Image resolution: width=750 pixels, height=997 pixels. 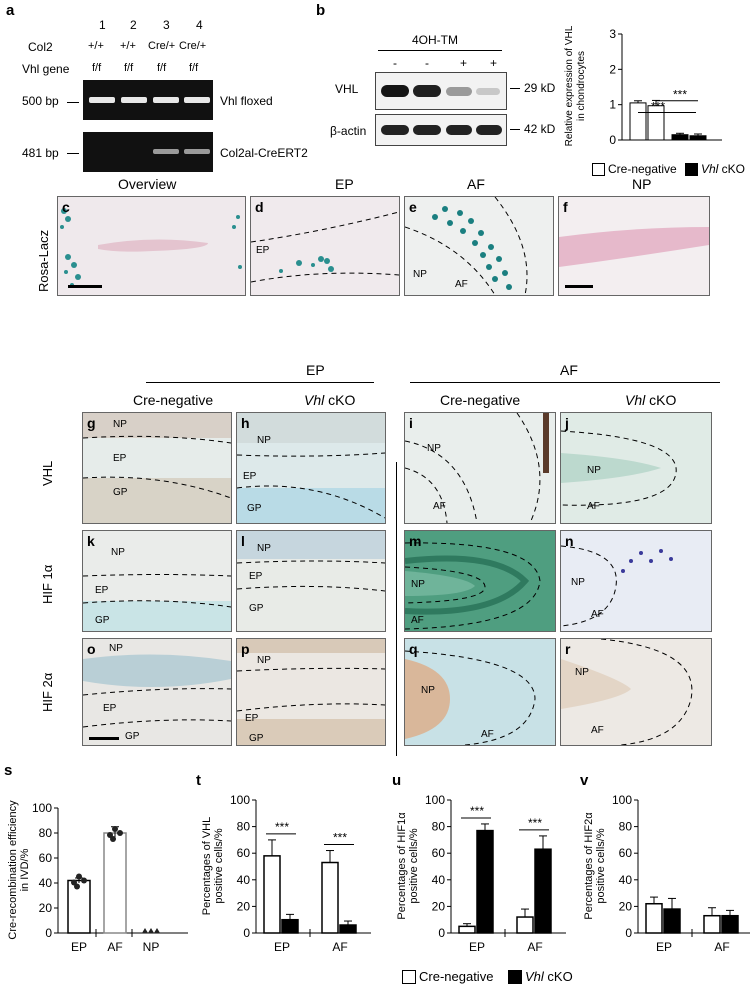 I want to click on western-blot-actin, so click(x=441, y=130).